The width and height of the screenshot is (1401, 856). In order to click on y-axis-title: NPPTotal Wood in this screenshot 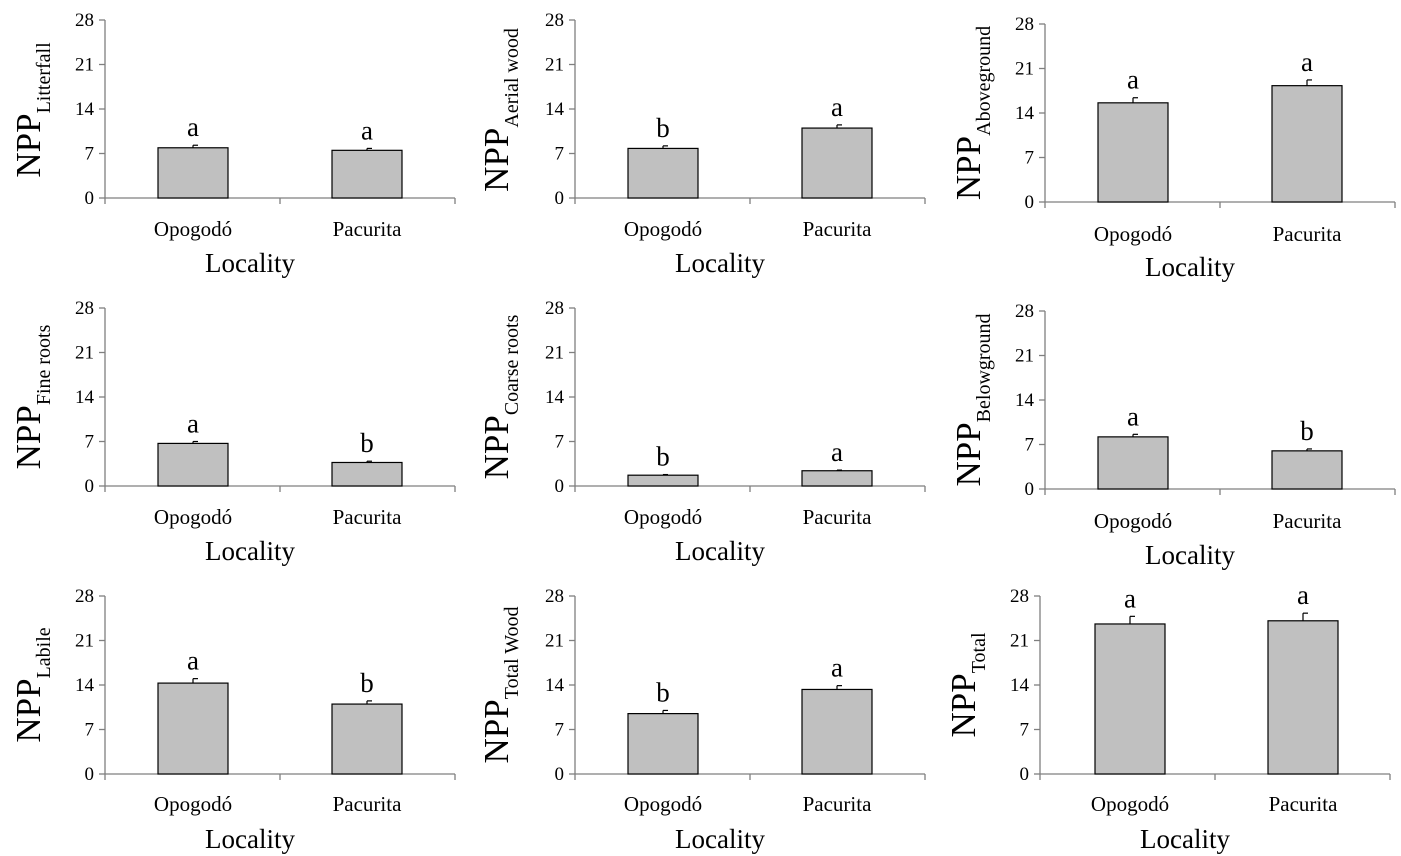, I will do `click(500, 685)`.